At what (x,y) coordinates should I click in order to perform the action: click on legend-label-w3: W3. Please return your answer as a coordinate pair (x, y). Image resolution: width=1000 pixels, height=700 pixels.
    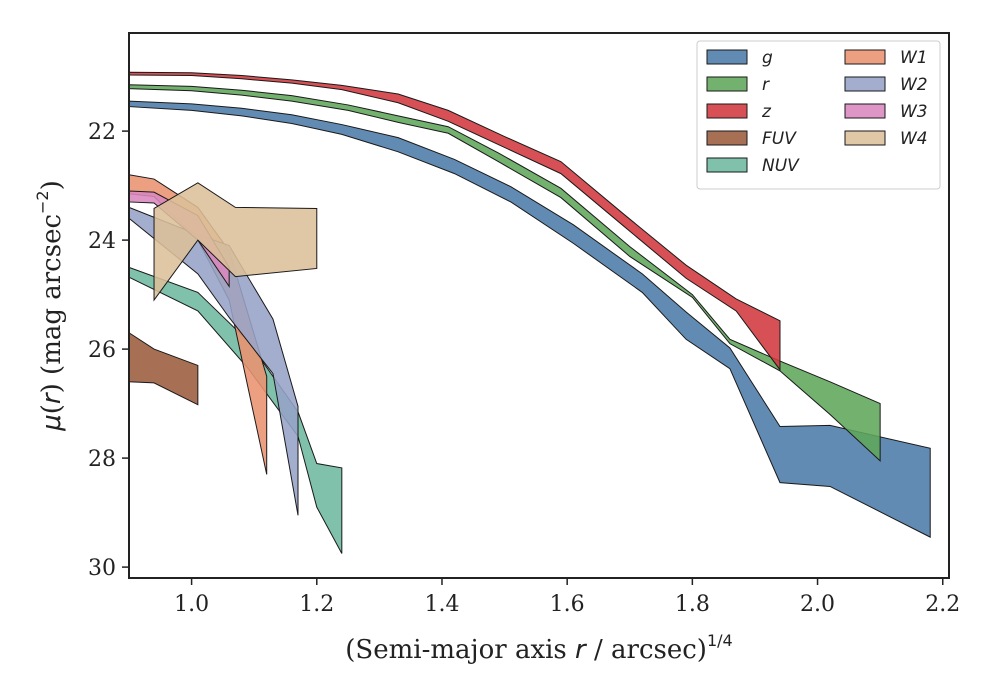
    Looking at the image, I should click on (914, 112).